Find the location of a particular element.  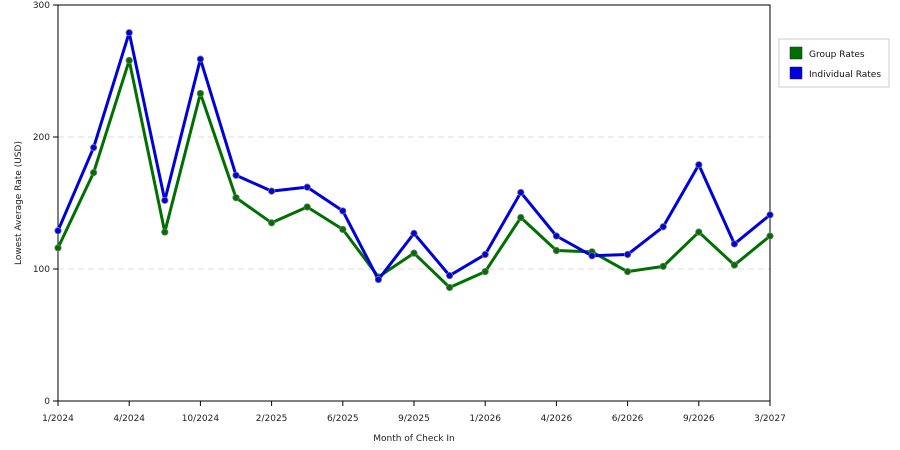

y-axis-ticks: 0 100 200 300 is located at coordinates (45, 204).